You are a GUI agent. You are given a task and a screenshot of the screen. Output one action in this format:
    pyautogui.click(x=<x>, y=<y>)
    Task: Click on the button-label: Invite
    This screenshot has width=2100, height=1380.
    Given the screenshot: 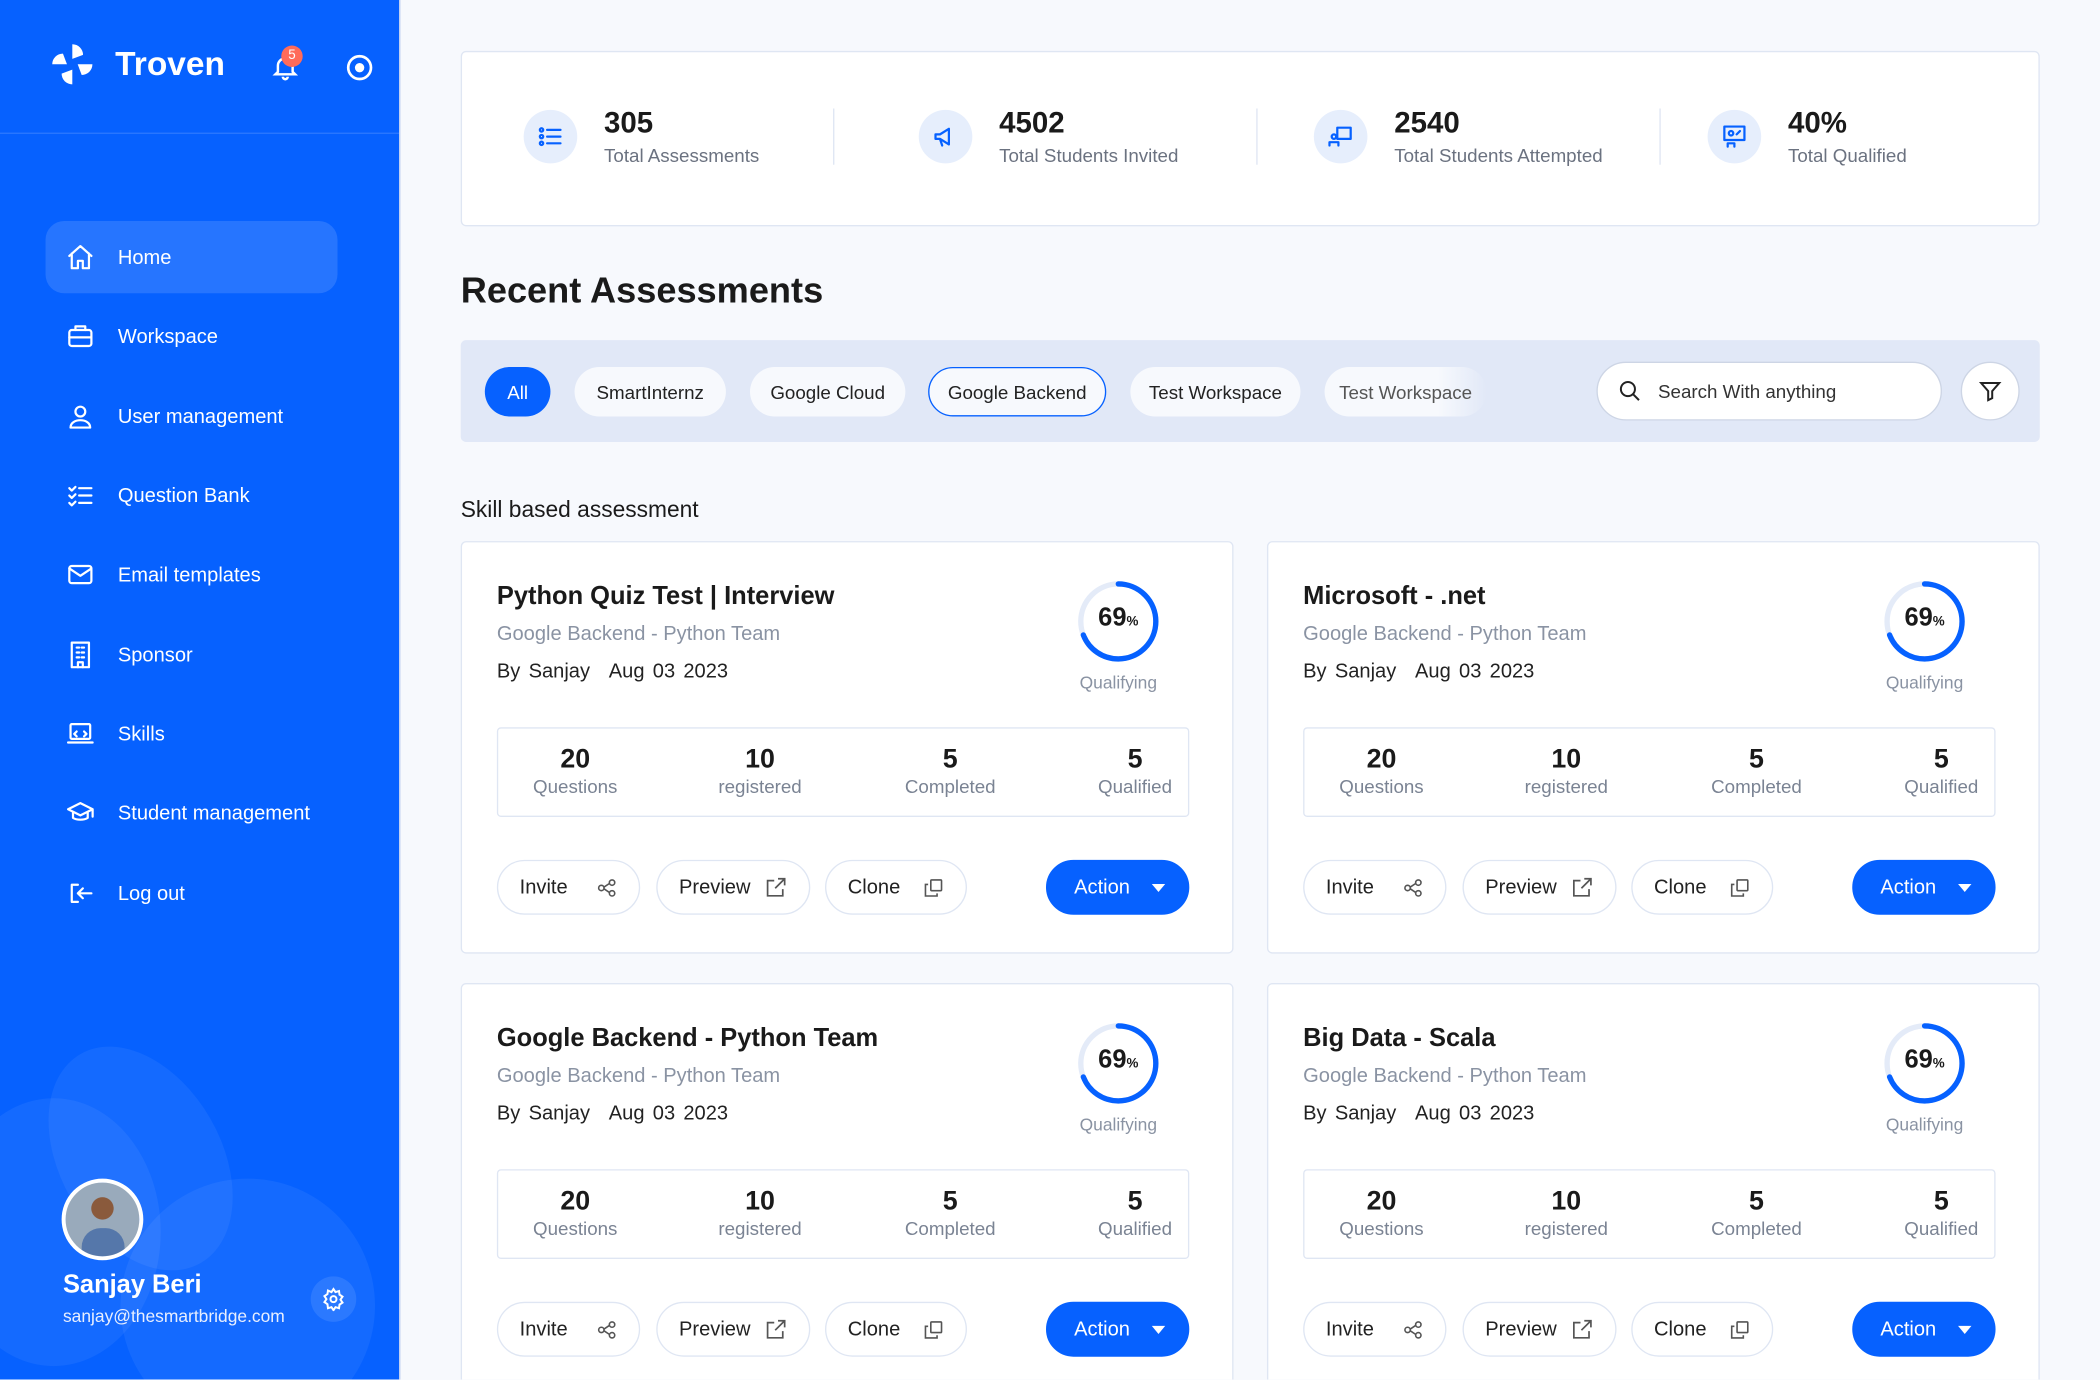 What is the action you would take?
    pyautogui.click(x=543, y=887)
    